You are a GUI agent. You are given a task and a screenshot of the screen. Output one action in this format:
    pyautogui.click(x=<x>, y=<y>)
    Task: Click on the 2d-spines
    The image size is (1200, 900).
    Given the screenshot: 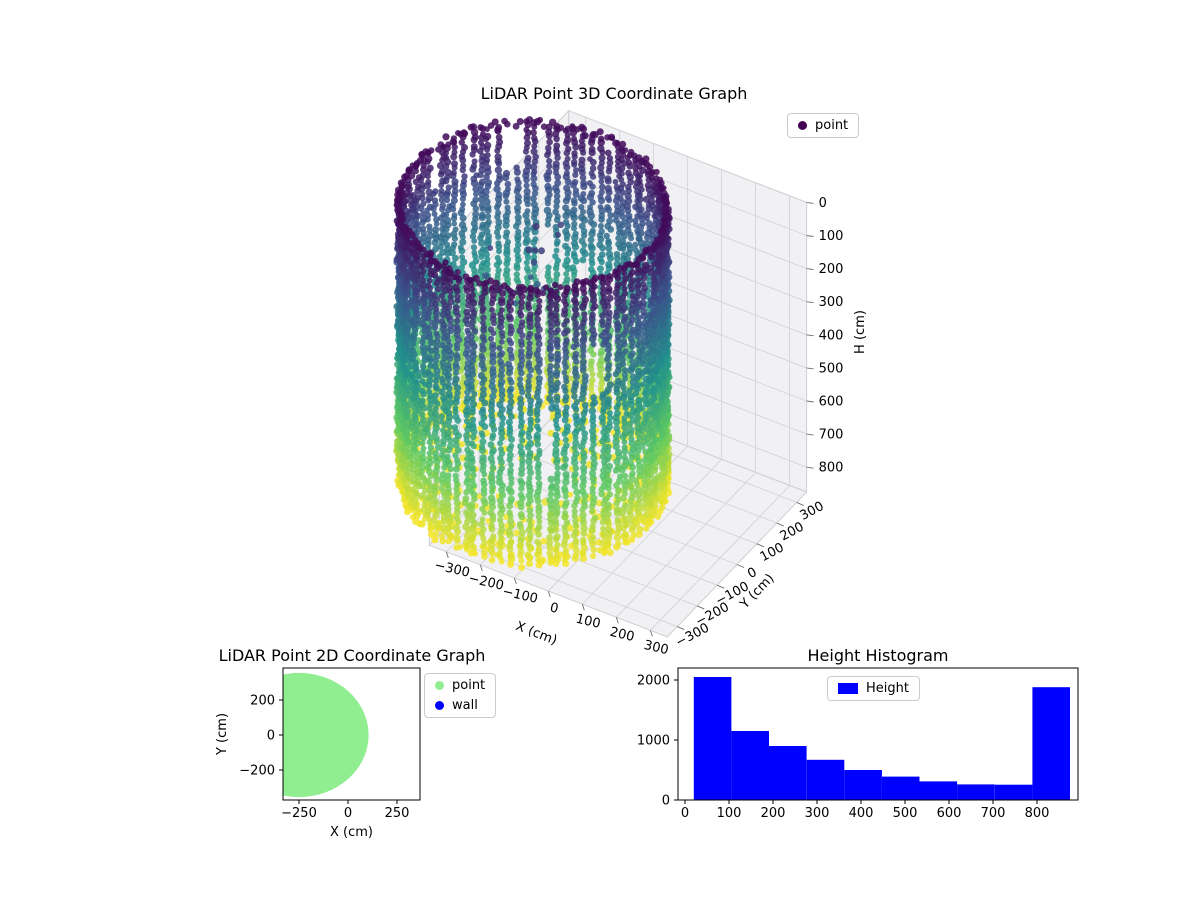 What is the action you would take?
    pyautogui.click(x=351, y=734)
    